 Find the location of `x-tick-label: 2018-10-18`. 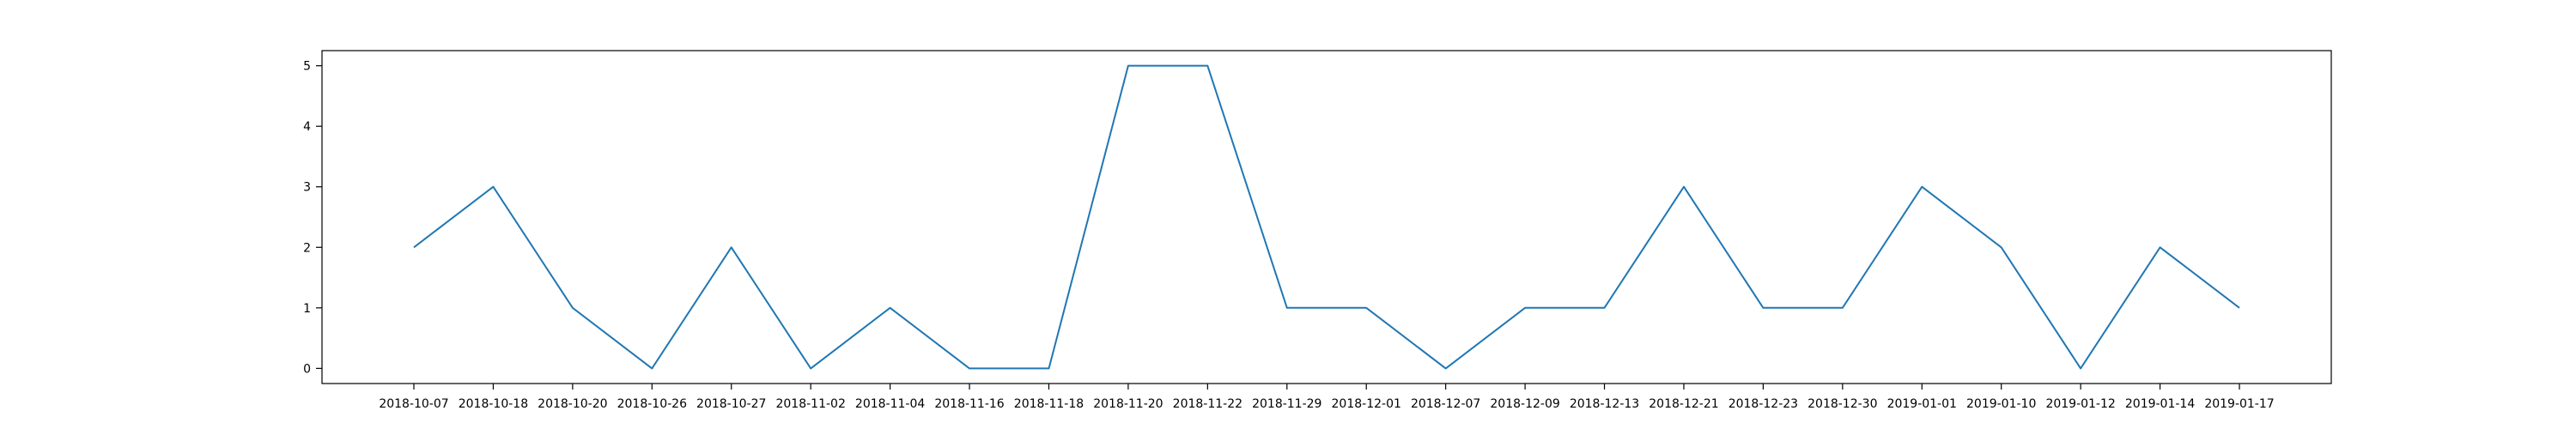

x-tick-label: 2018-10-18 is located at coordinates (494, 404).